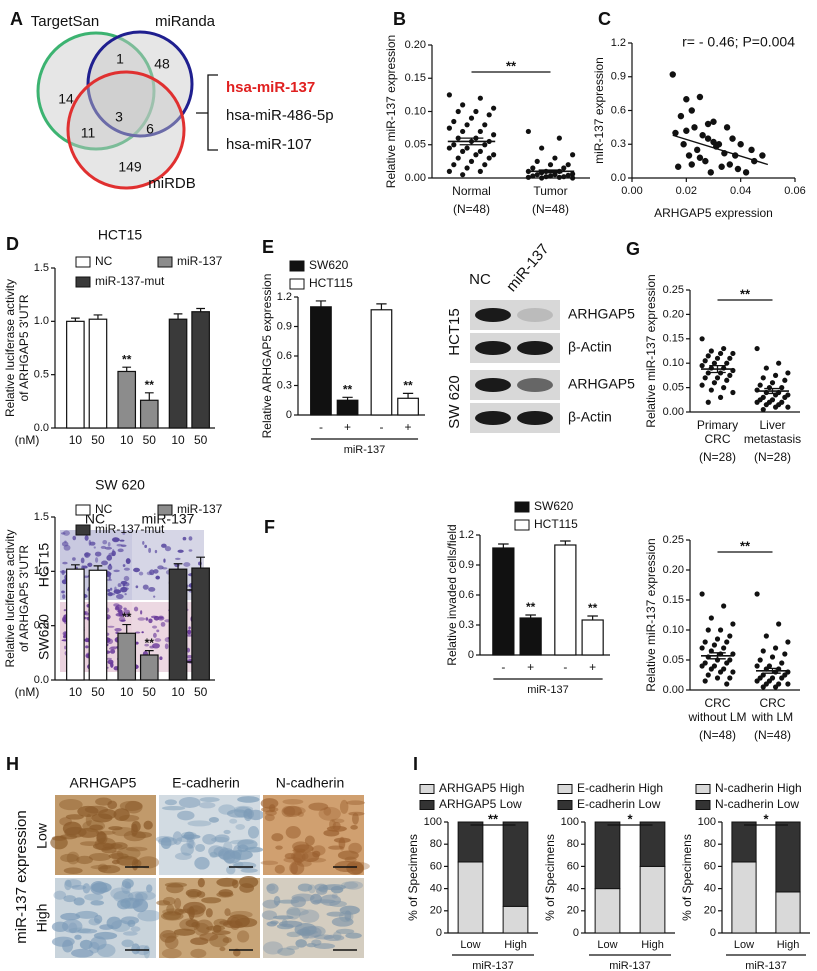  Describe the element at coordinates (436, 889) in the screenshot. I see `y-tick-label: 40` at that location.